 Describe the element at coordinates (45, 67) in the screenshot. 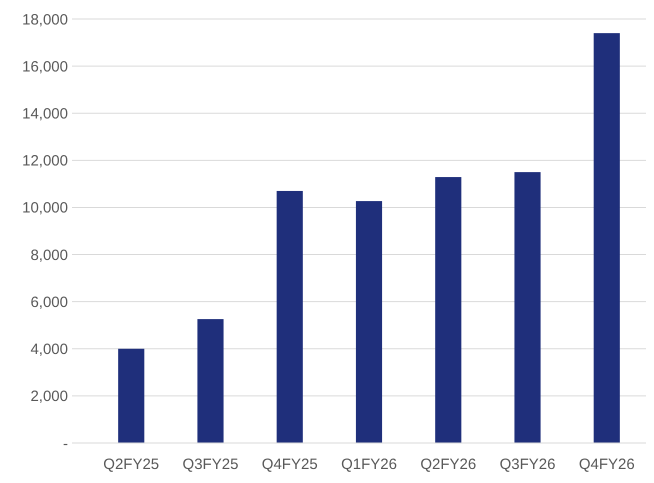

I see `y-tick-label: 16,000` at that location.